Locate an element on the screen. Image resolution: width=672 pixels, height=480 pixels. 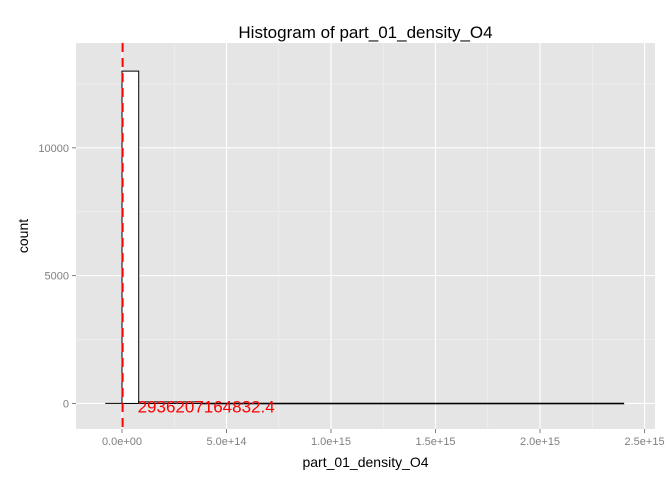
y-tick-label: 0 is located at coordinates (66, 404).